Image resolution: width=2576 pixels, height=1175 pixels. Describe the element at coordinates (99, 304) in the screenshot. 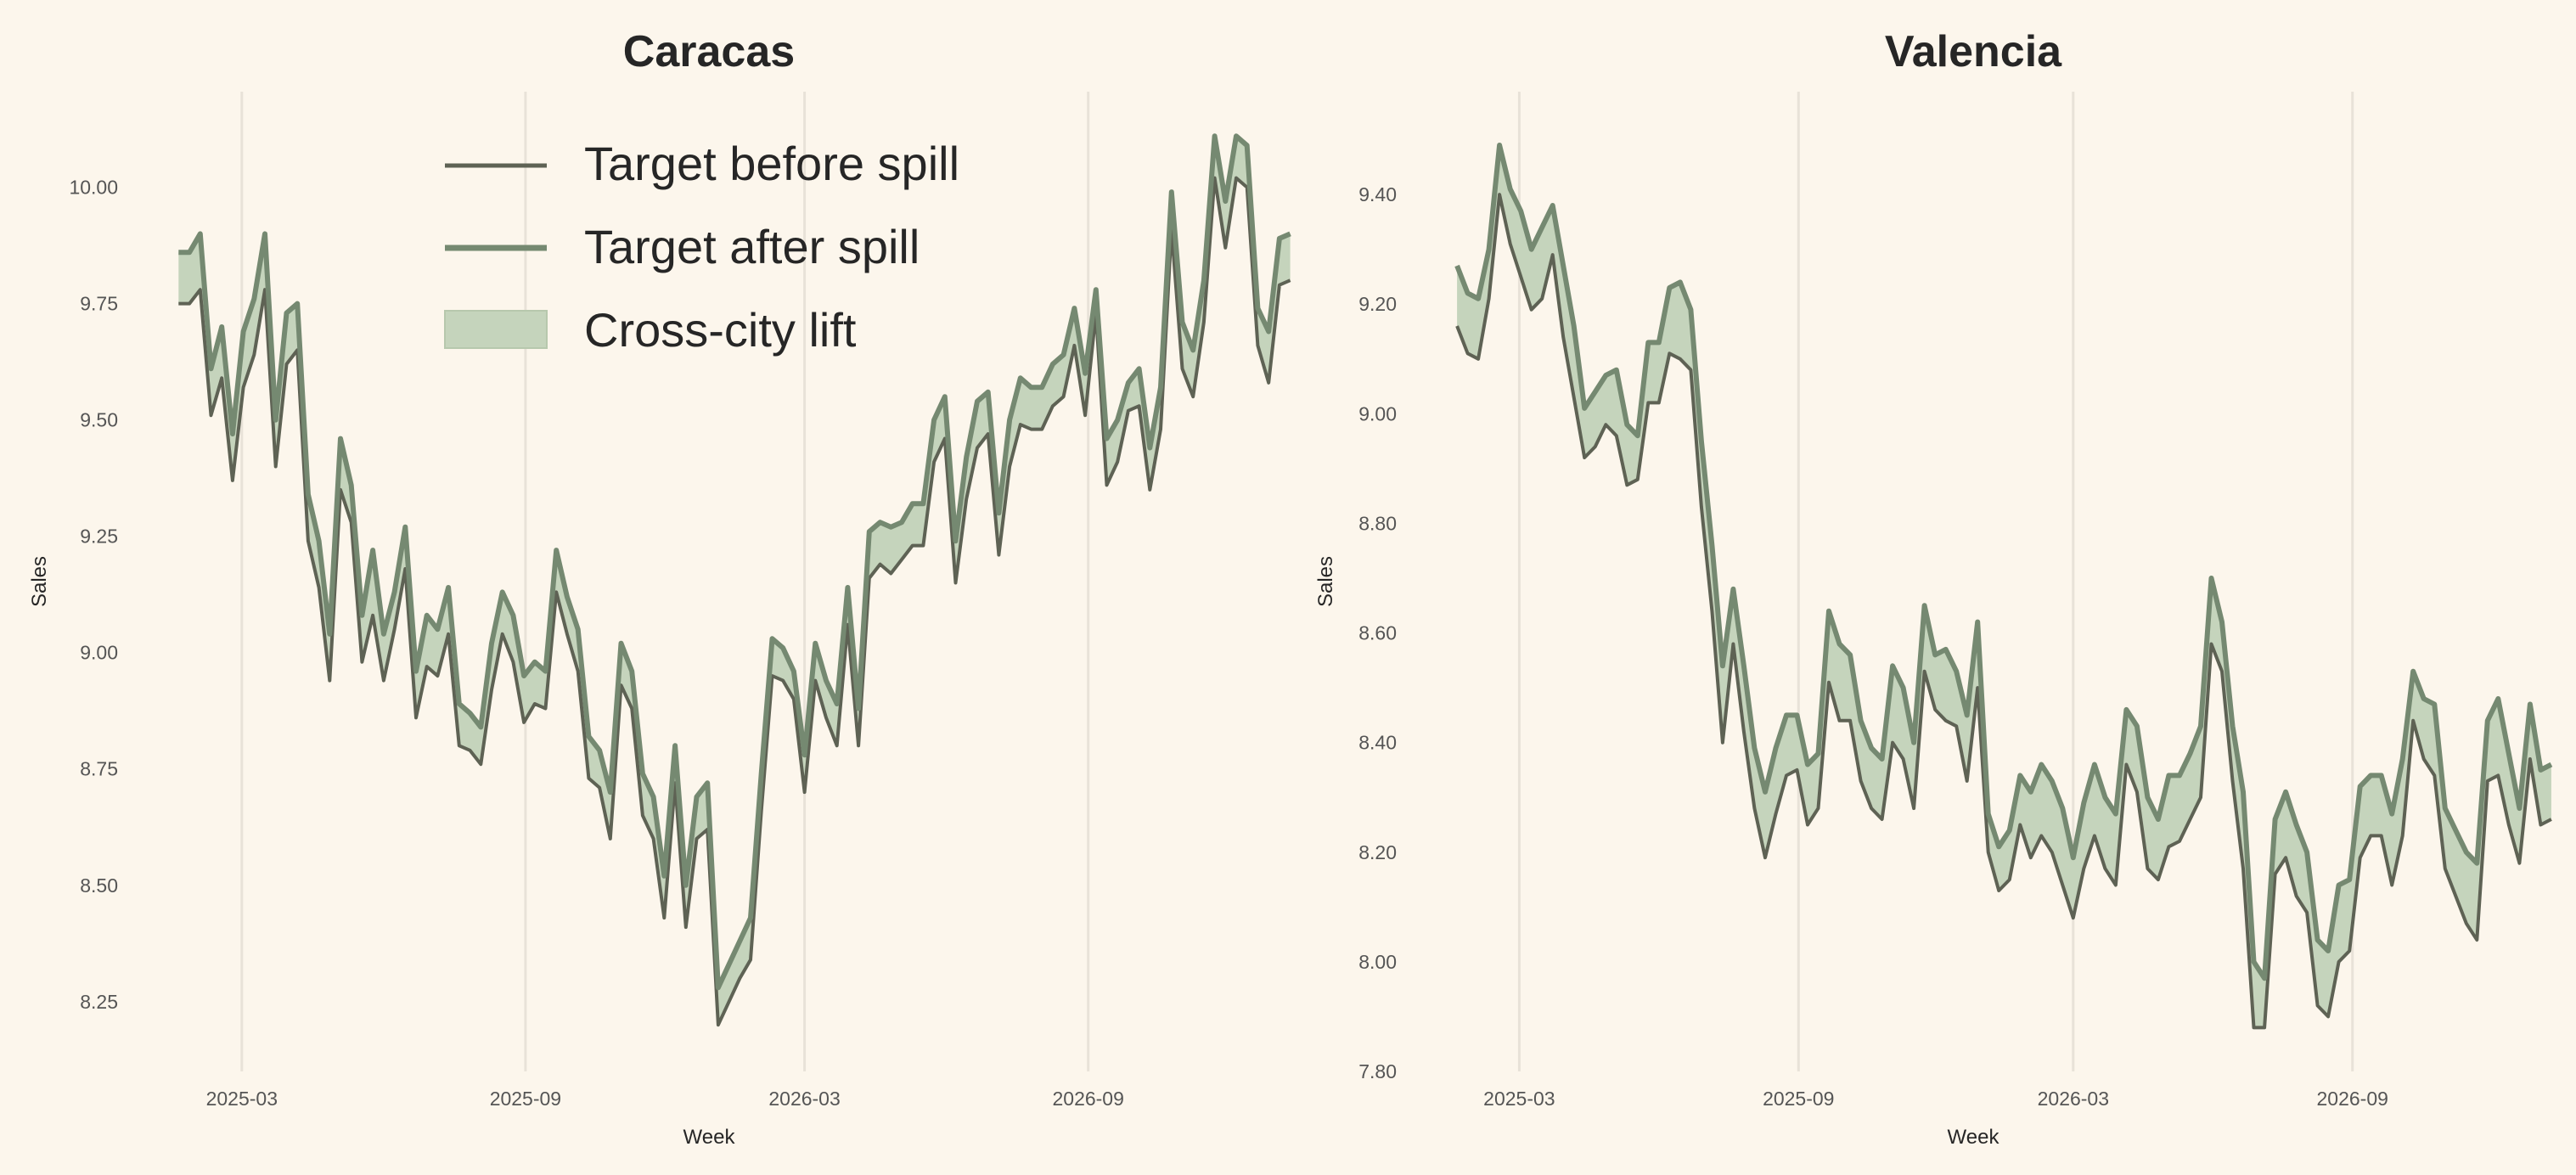

I see `caracas-y-tick-label: 9.75` at that location.